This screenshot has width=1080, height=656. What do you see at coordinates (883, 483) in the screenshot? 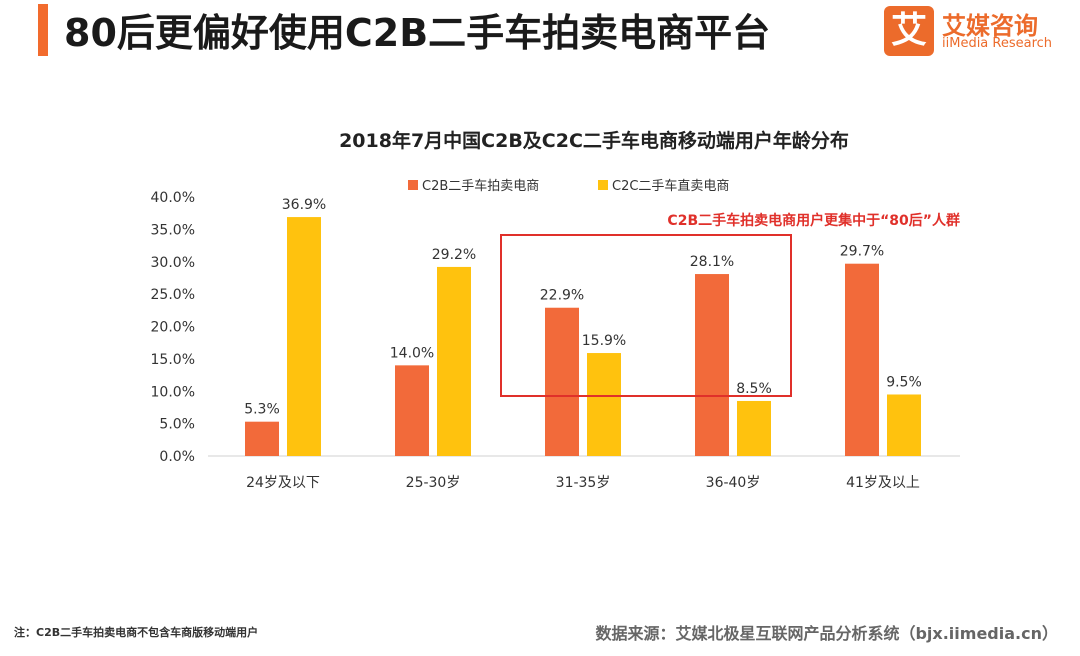
I see `x-tick-label: 41岁及以上` at bounding box center [883, 483].